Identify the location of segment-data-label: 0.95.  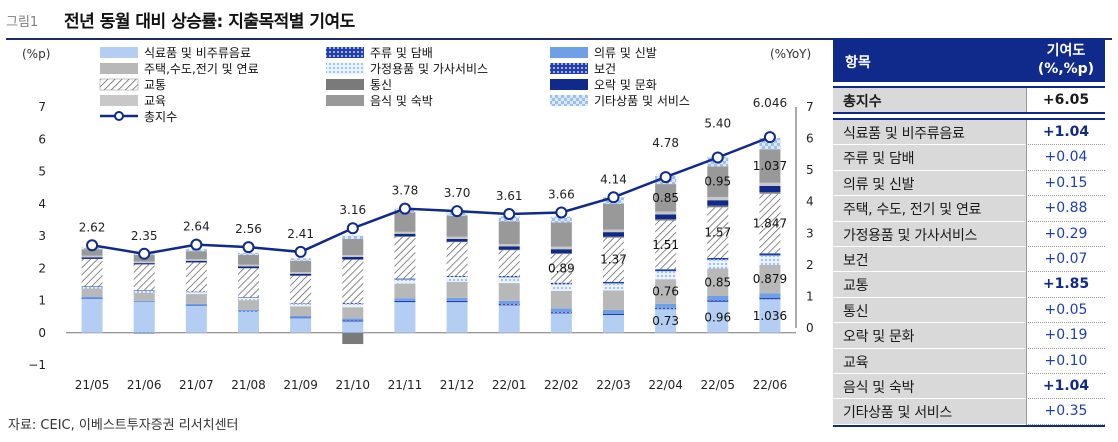
(717, 182).